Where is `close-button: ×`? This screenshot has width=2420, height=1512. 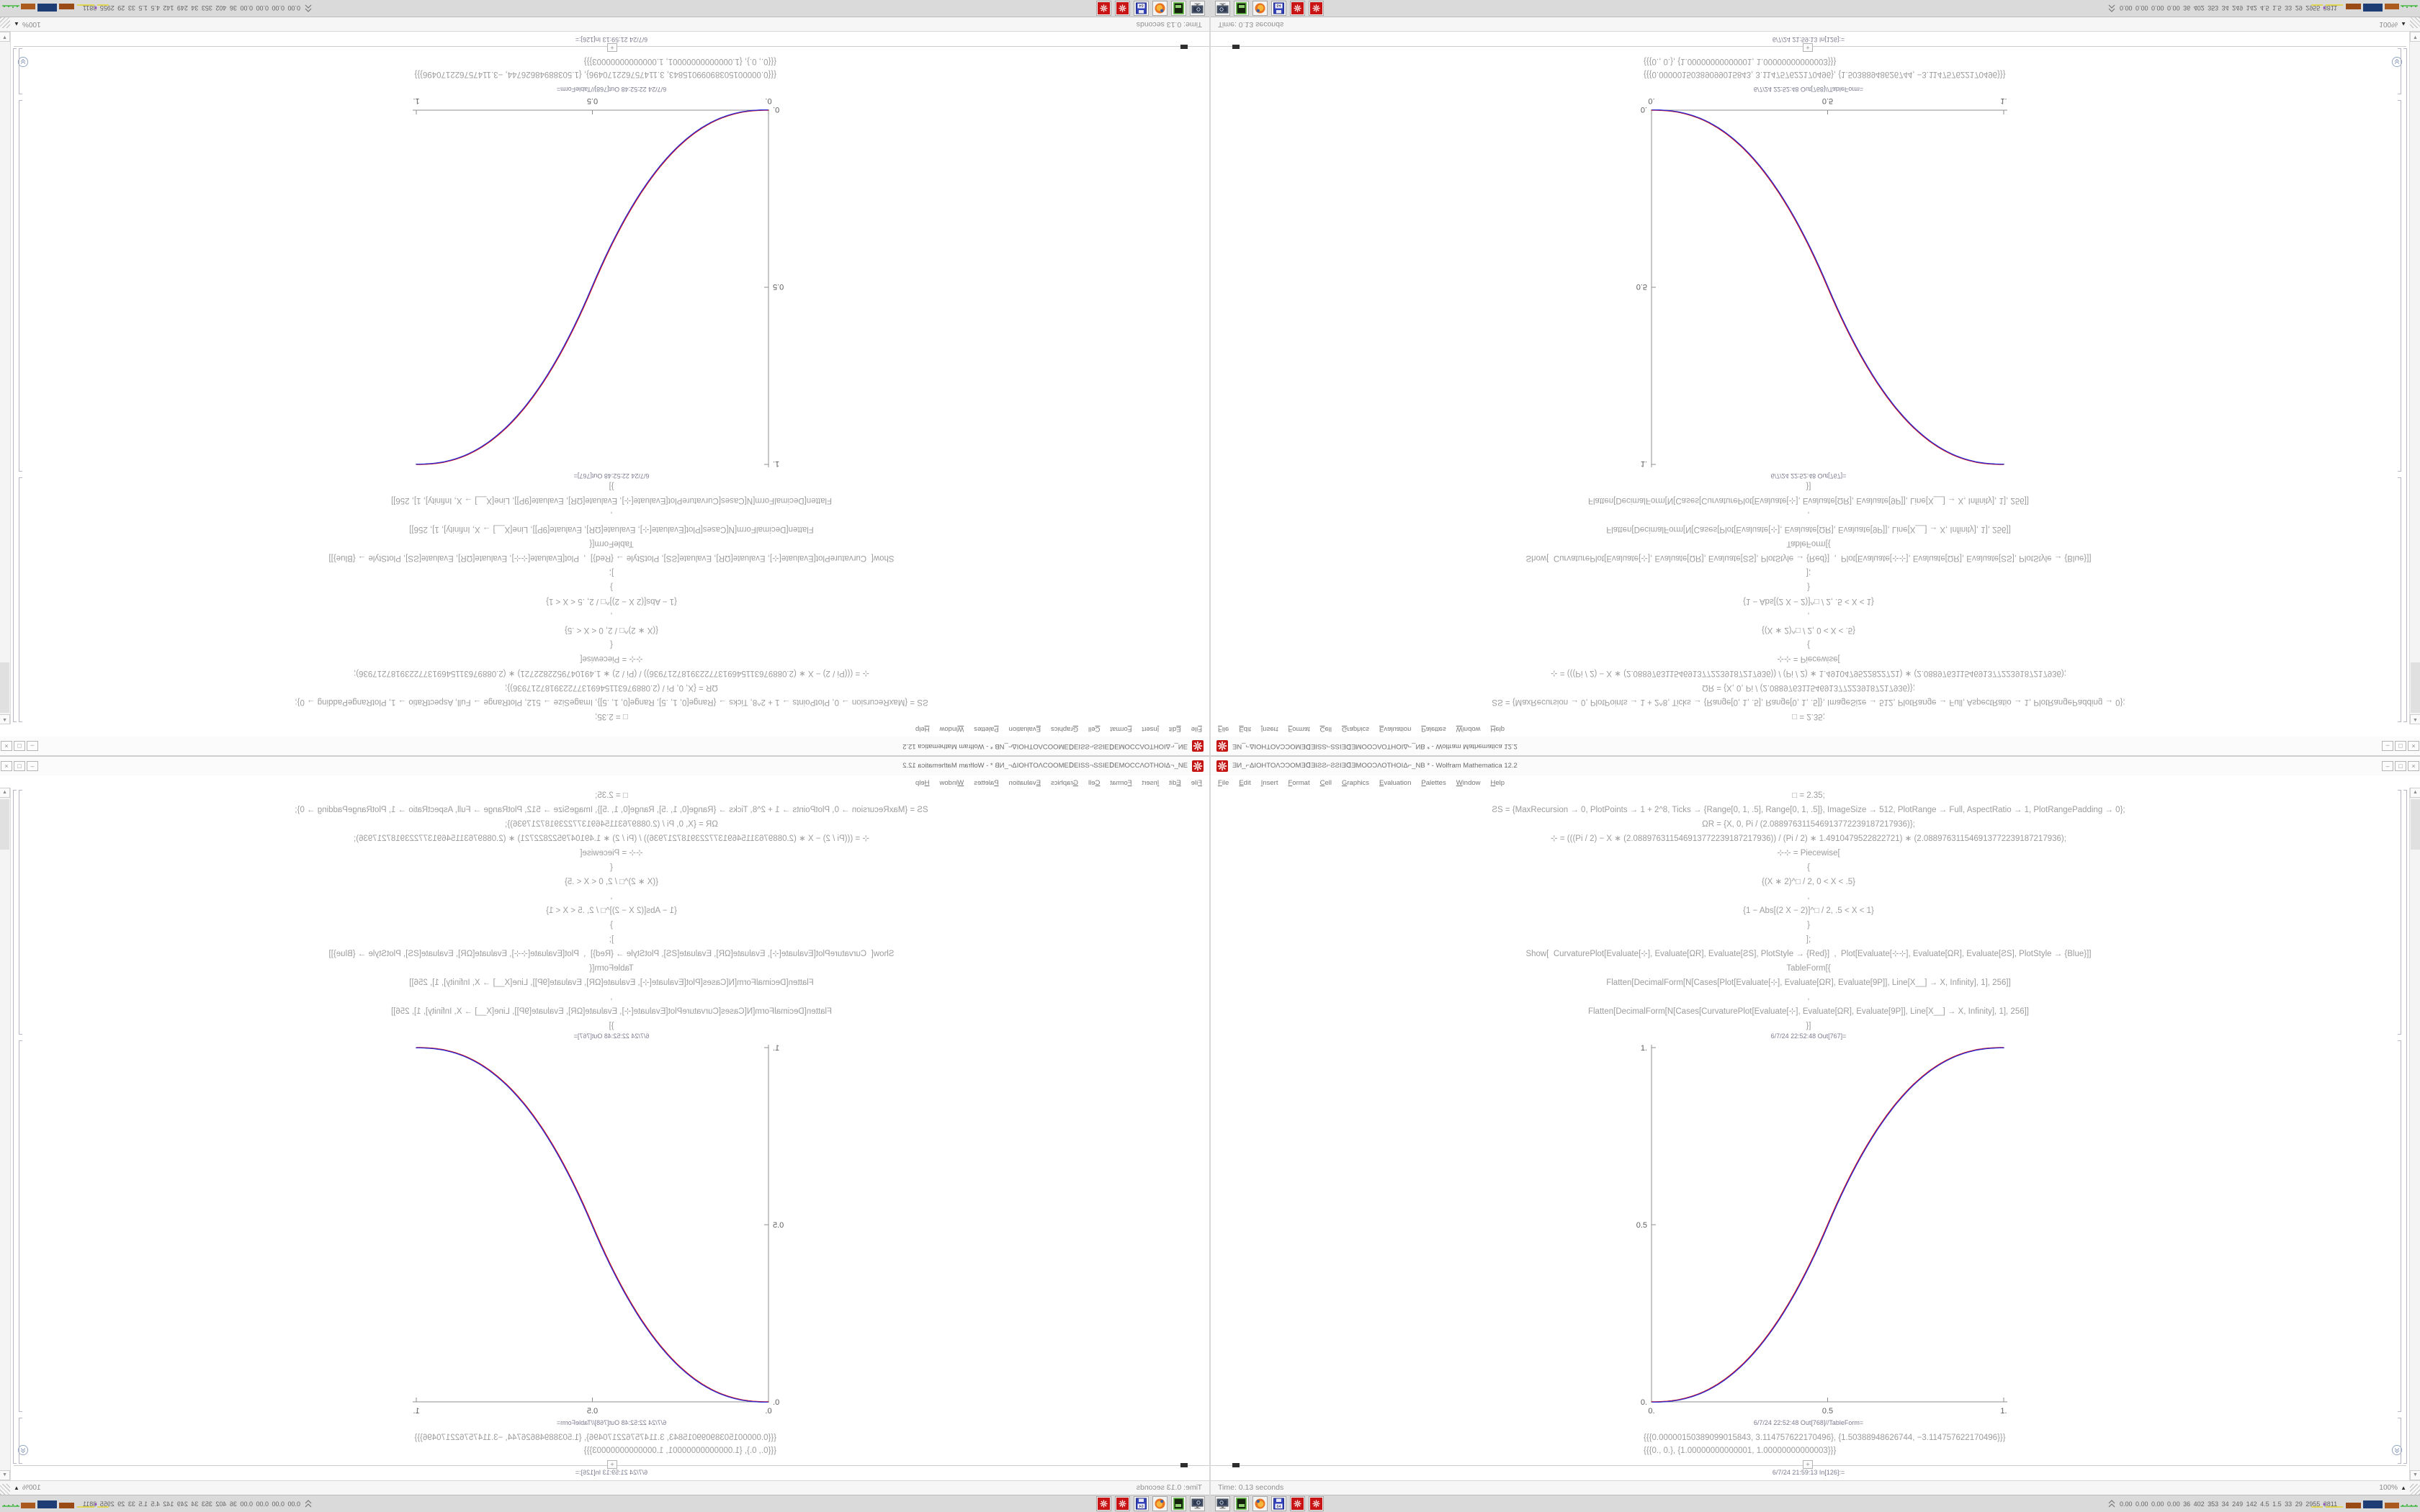 close-button: × is located at coordinates (2413, 766).